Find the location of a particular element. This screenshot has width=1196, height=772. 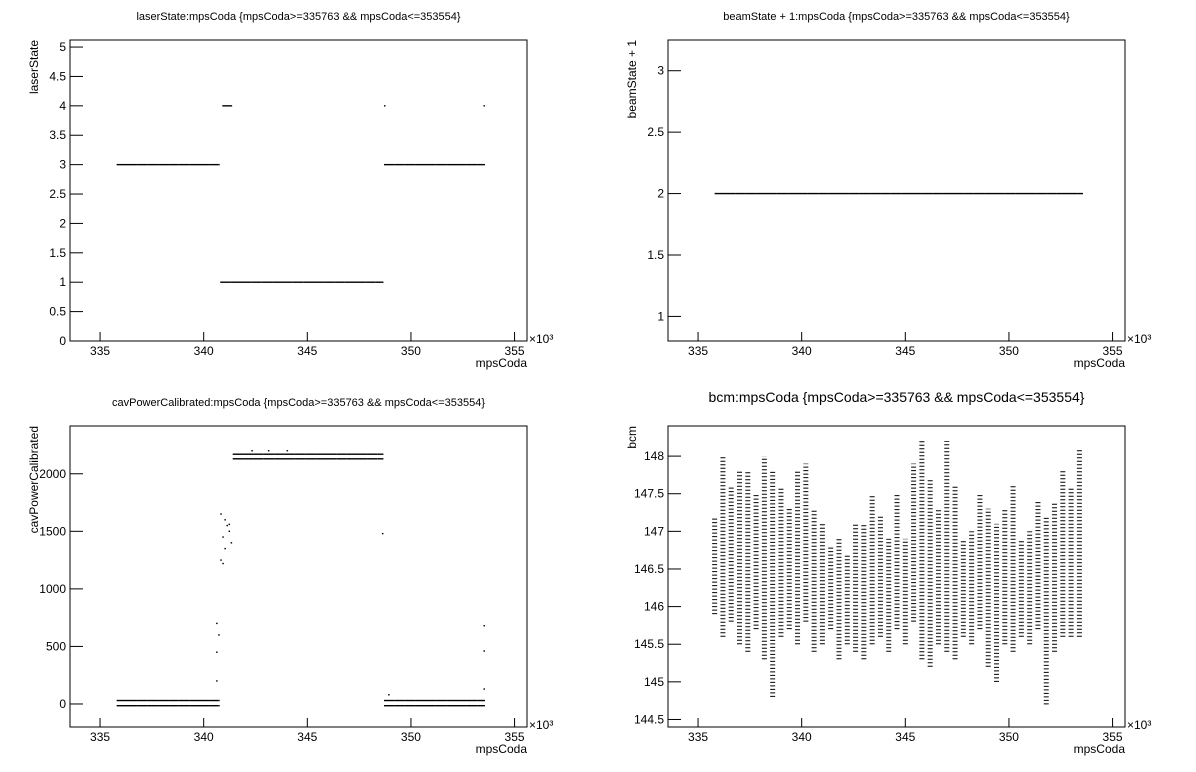

y-tick-label: 1000 is located at coordinates (52, 589).